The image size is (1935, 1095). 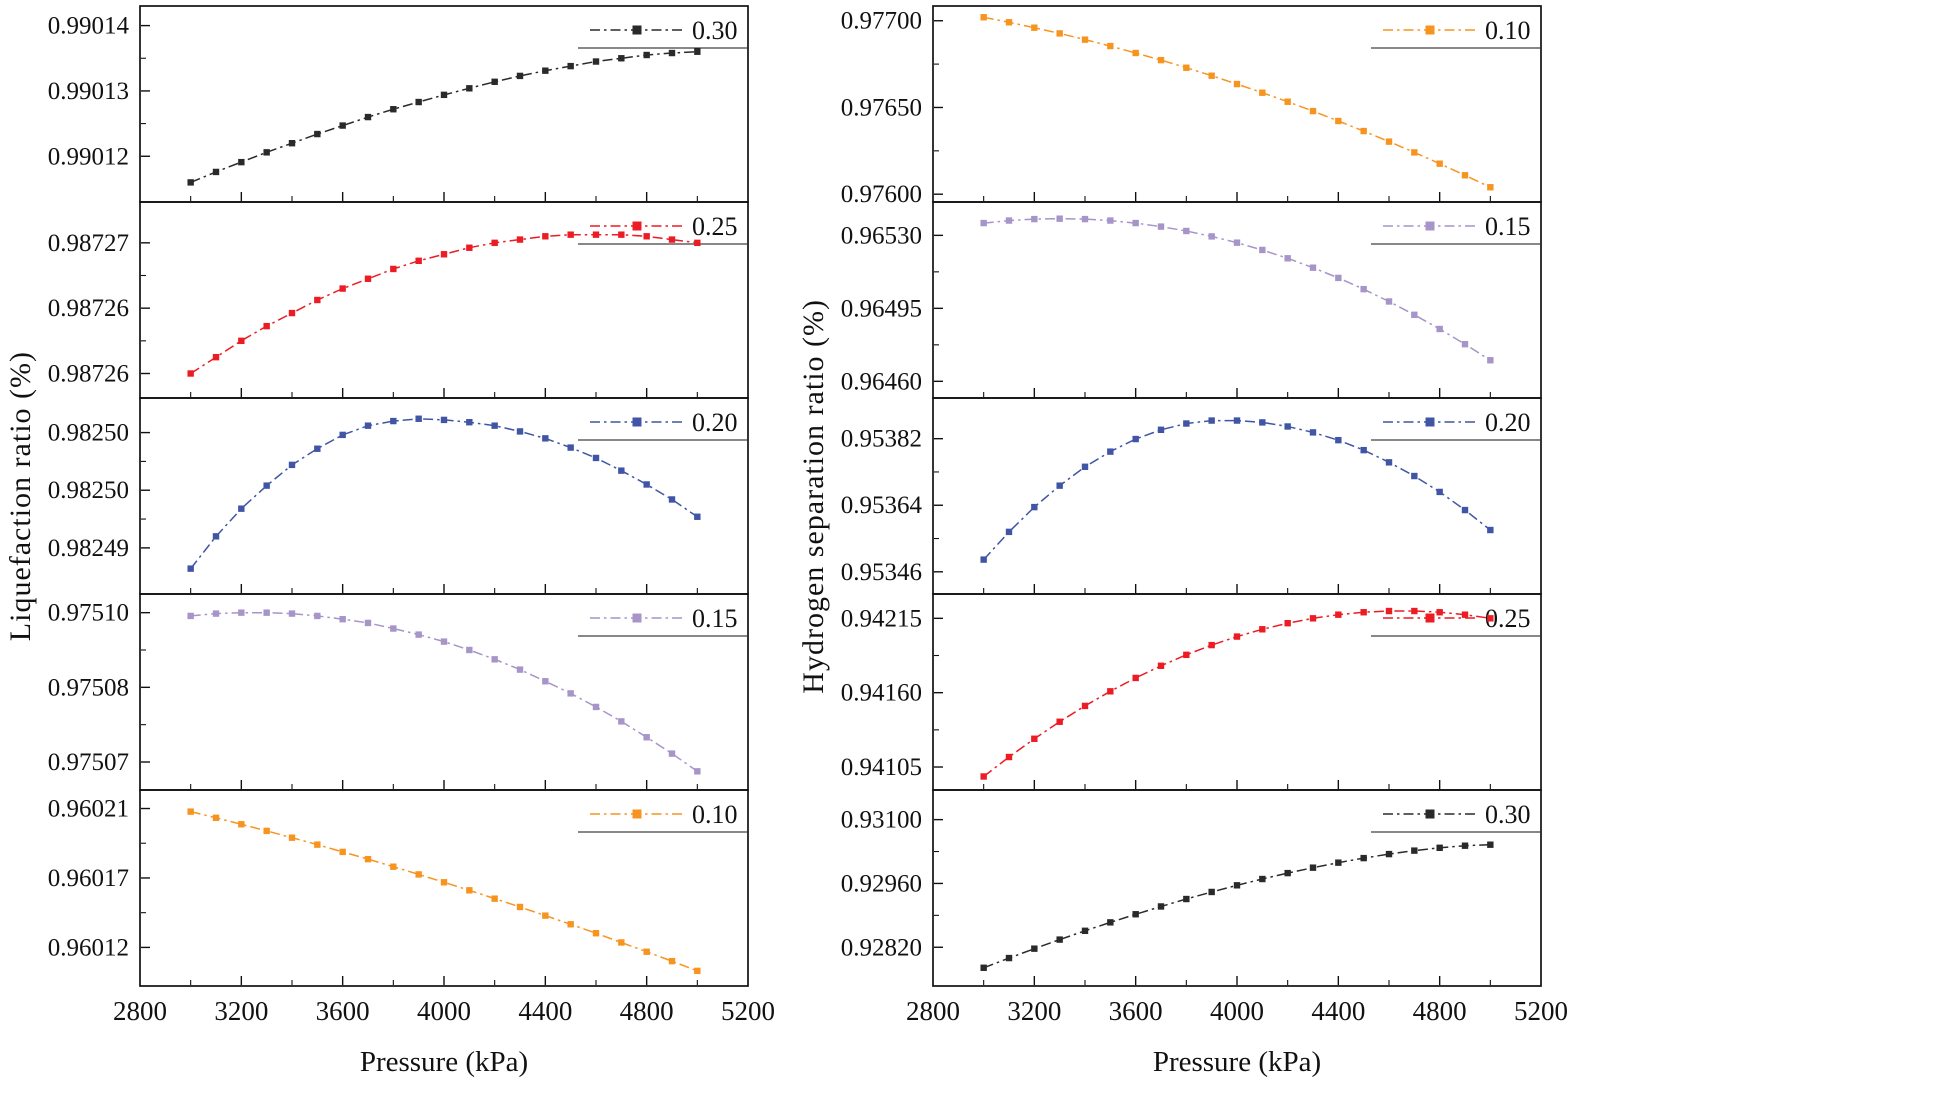 What do you see at coordinates (545, 1011) in the screenshot?
I see `x-tick-label: 4400` at bounding box center [545, 1011].